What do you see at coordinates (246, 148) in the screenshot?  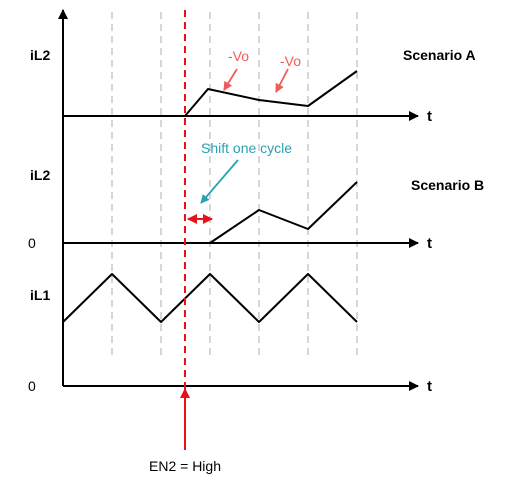 I see `shift-annotation: Shift one cycle` at bounding box center [246, 148].